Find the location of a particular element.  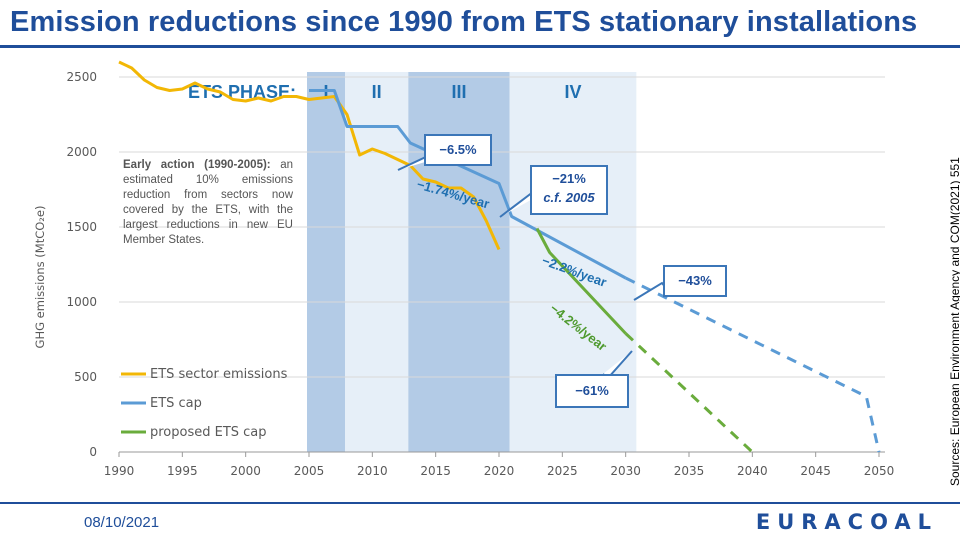

x-tick-label-1990: 1990 is located at coordinates (119, 471).